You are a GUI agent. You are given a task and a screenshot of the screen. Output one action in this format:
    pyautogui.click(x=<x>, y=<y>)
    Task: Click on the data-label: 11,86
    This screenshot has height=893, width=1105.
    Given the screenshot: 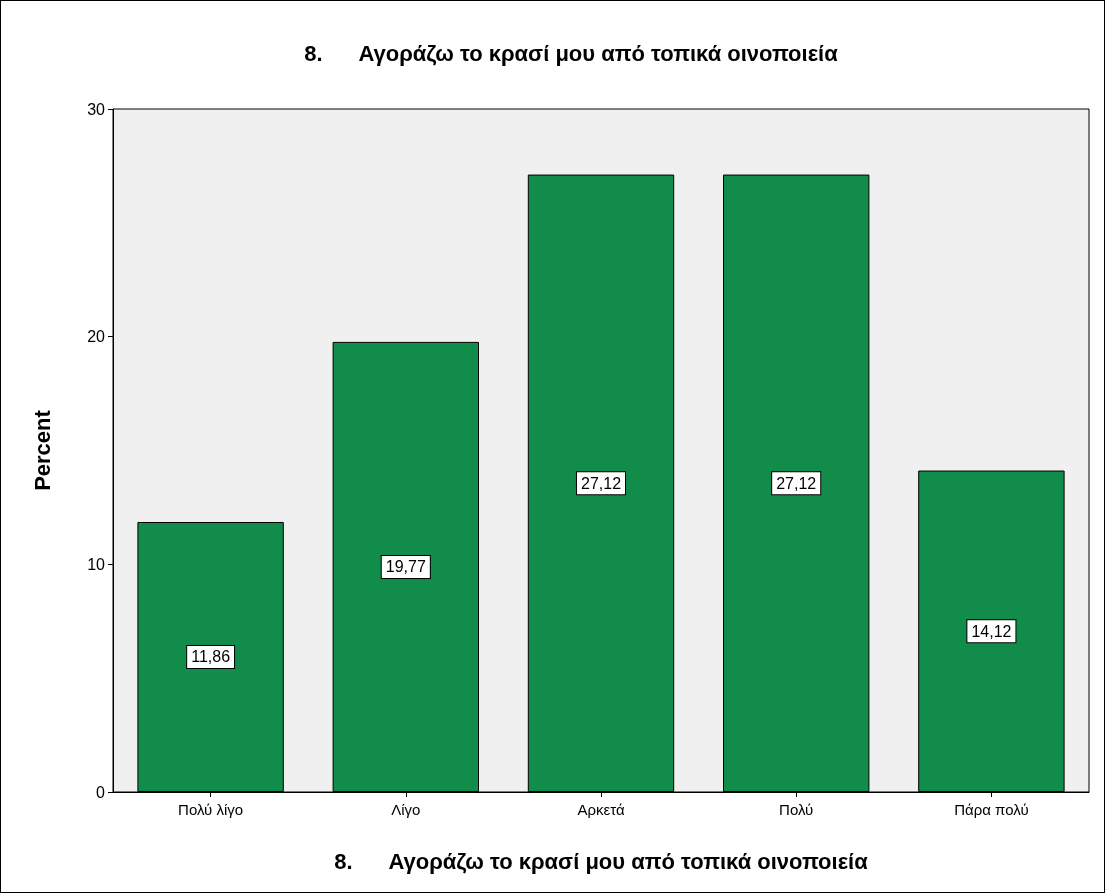 What is the action you would take?
    pyautogui.click(x=211, y=657)
    